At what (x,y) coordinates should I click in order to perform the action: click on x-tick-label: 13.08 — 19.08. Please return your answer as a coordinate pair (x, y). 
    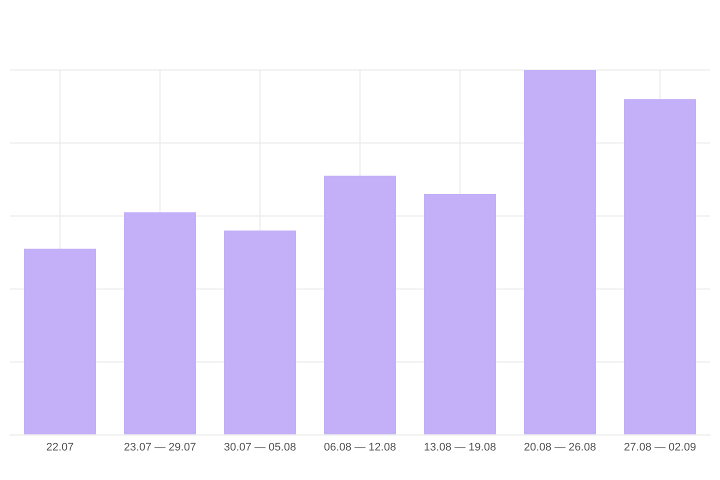
    Looking at the image, I should click on (460, 447).